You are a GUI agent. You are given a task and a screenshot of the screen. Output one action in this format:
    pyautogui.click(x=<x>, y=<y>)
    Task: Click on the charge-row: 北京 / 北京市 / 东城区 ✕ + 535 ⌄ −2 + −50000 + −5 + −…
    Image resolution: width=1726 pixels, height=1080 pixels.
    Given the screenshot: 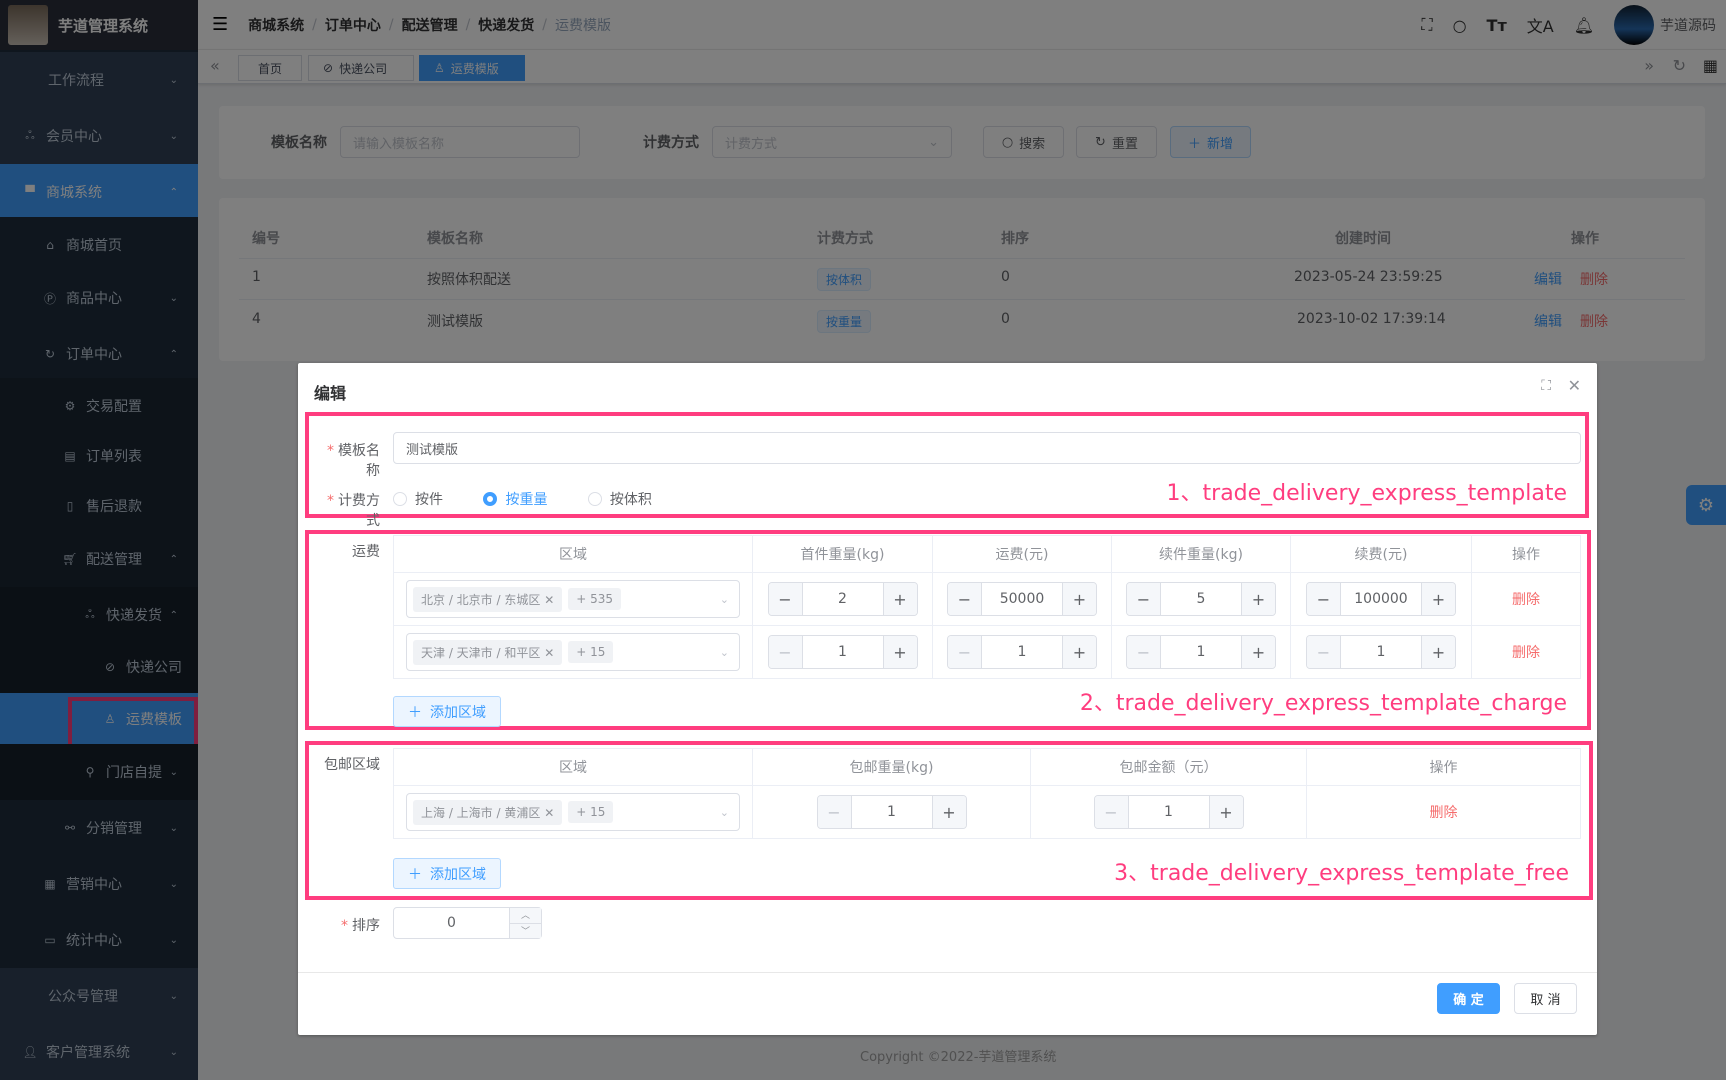 What is the action you would take?
    pyautogui.click(x=987, y=599)
    